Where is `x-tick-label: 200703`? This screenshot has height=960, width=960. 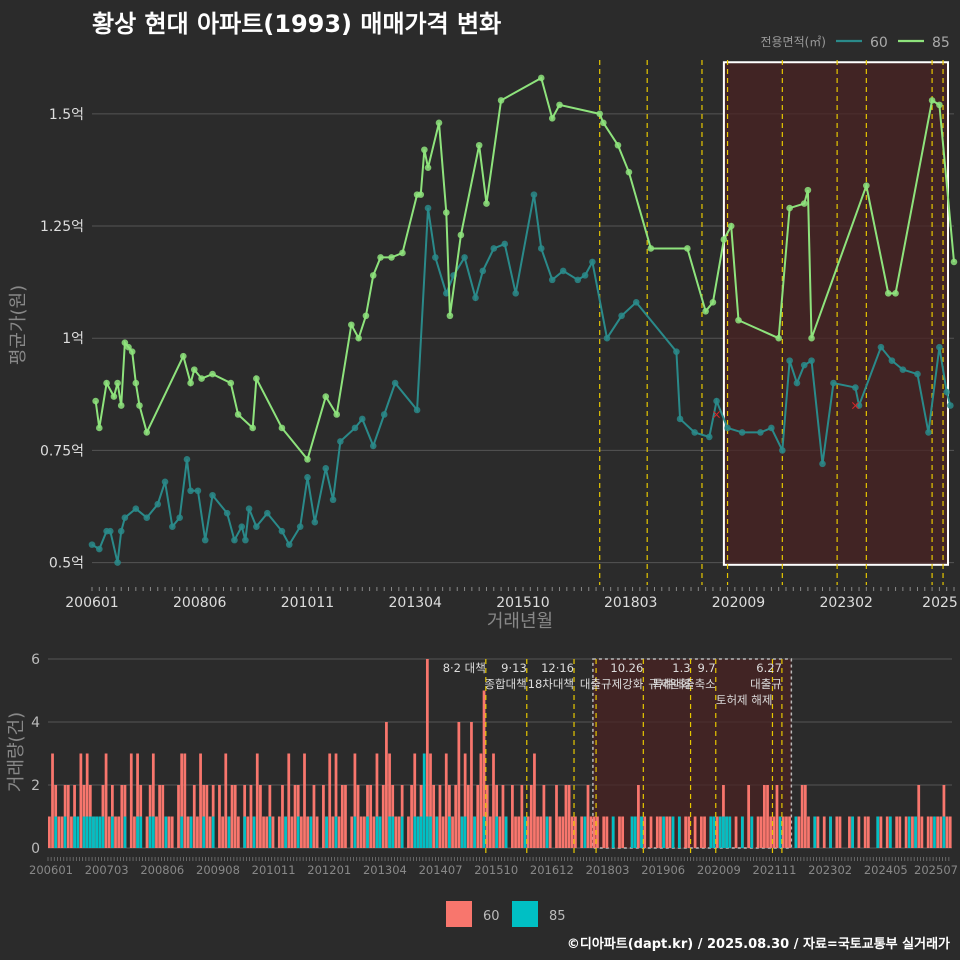
x-tick-label: 200703 is located at coordinates (107, 870).